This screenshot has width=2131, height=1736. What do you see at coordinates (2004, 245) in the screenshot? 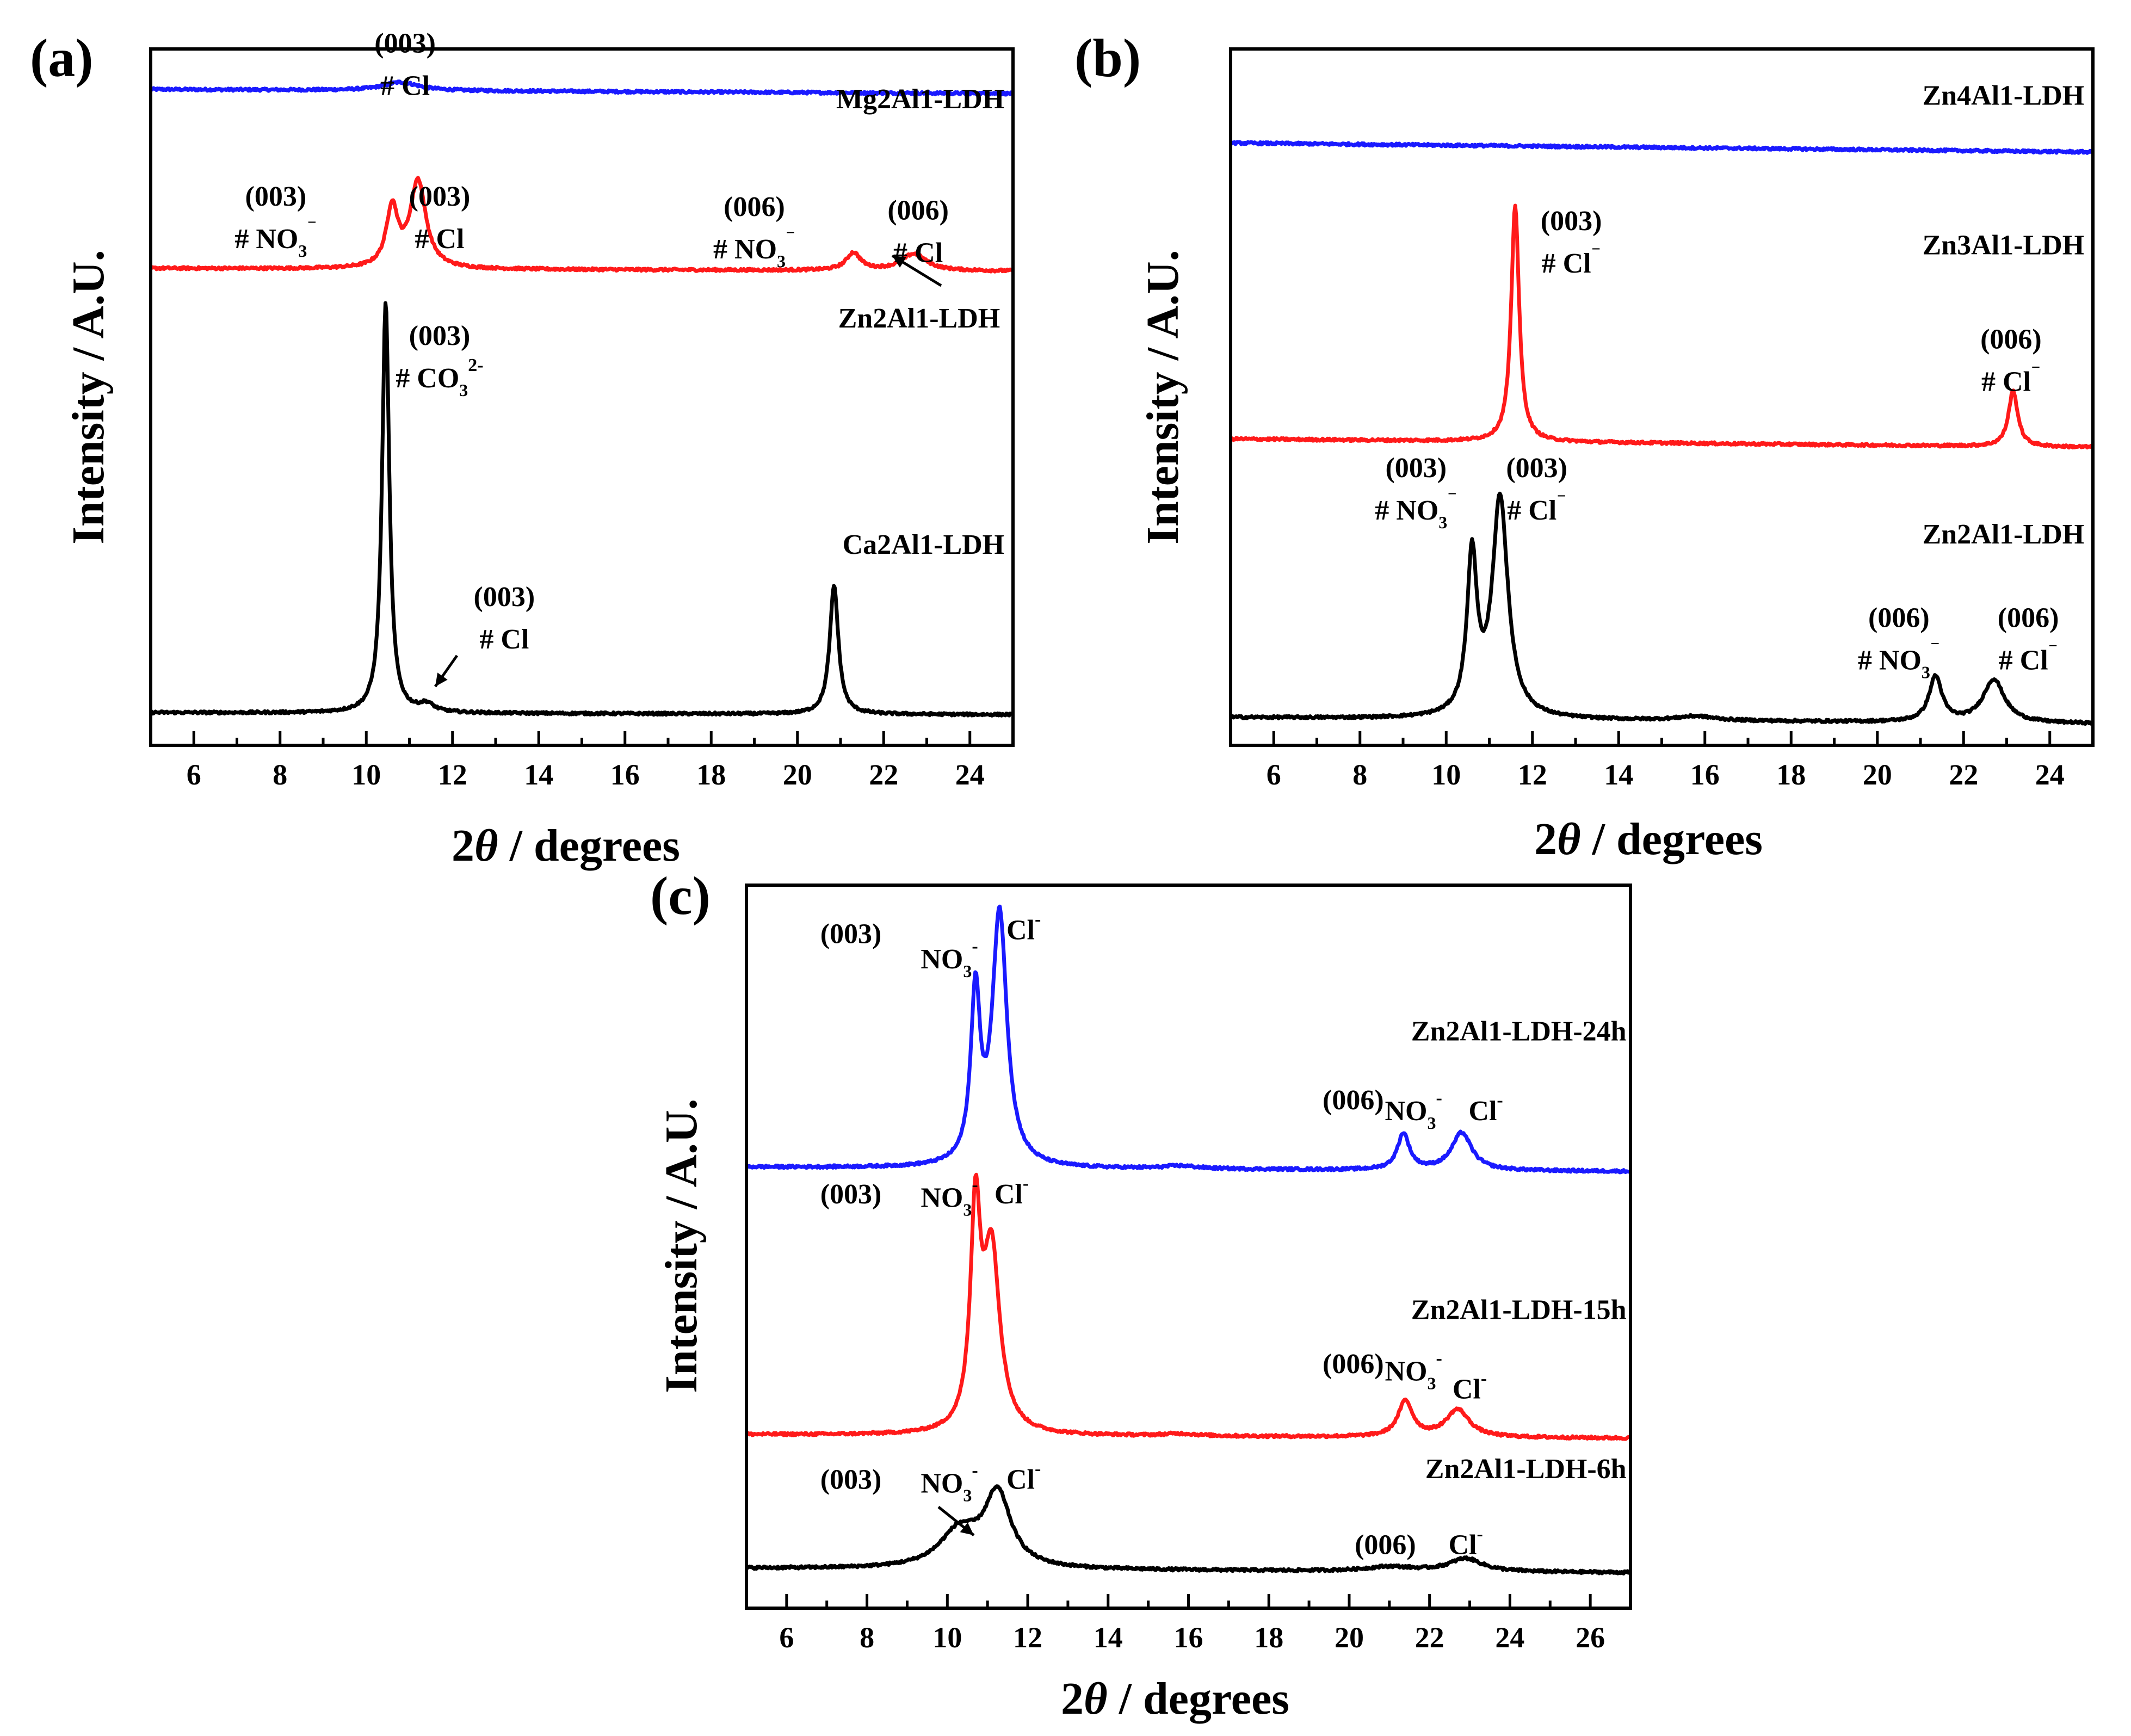
I see `series-label: Zn3Al1-LDH` at bounding box center [2004, 245].